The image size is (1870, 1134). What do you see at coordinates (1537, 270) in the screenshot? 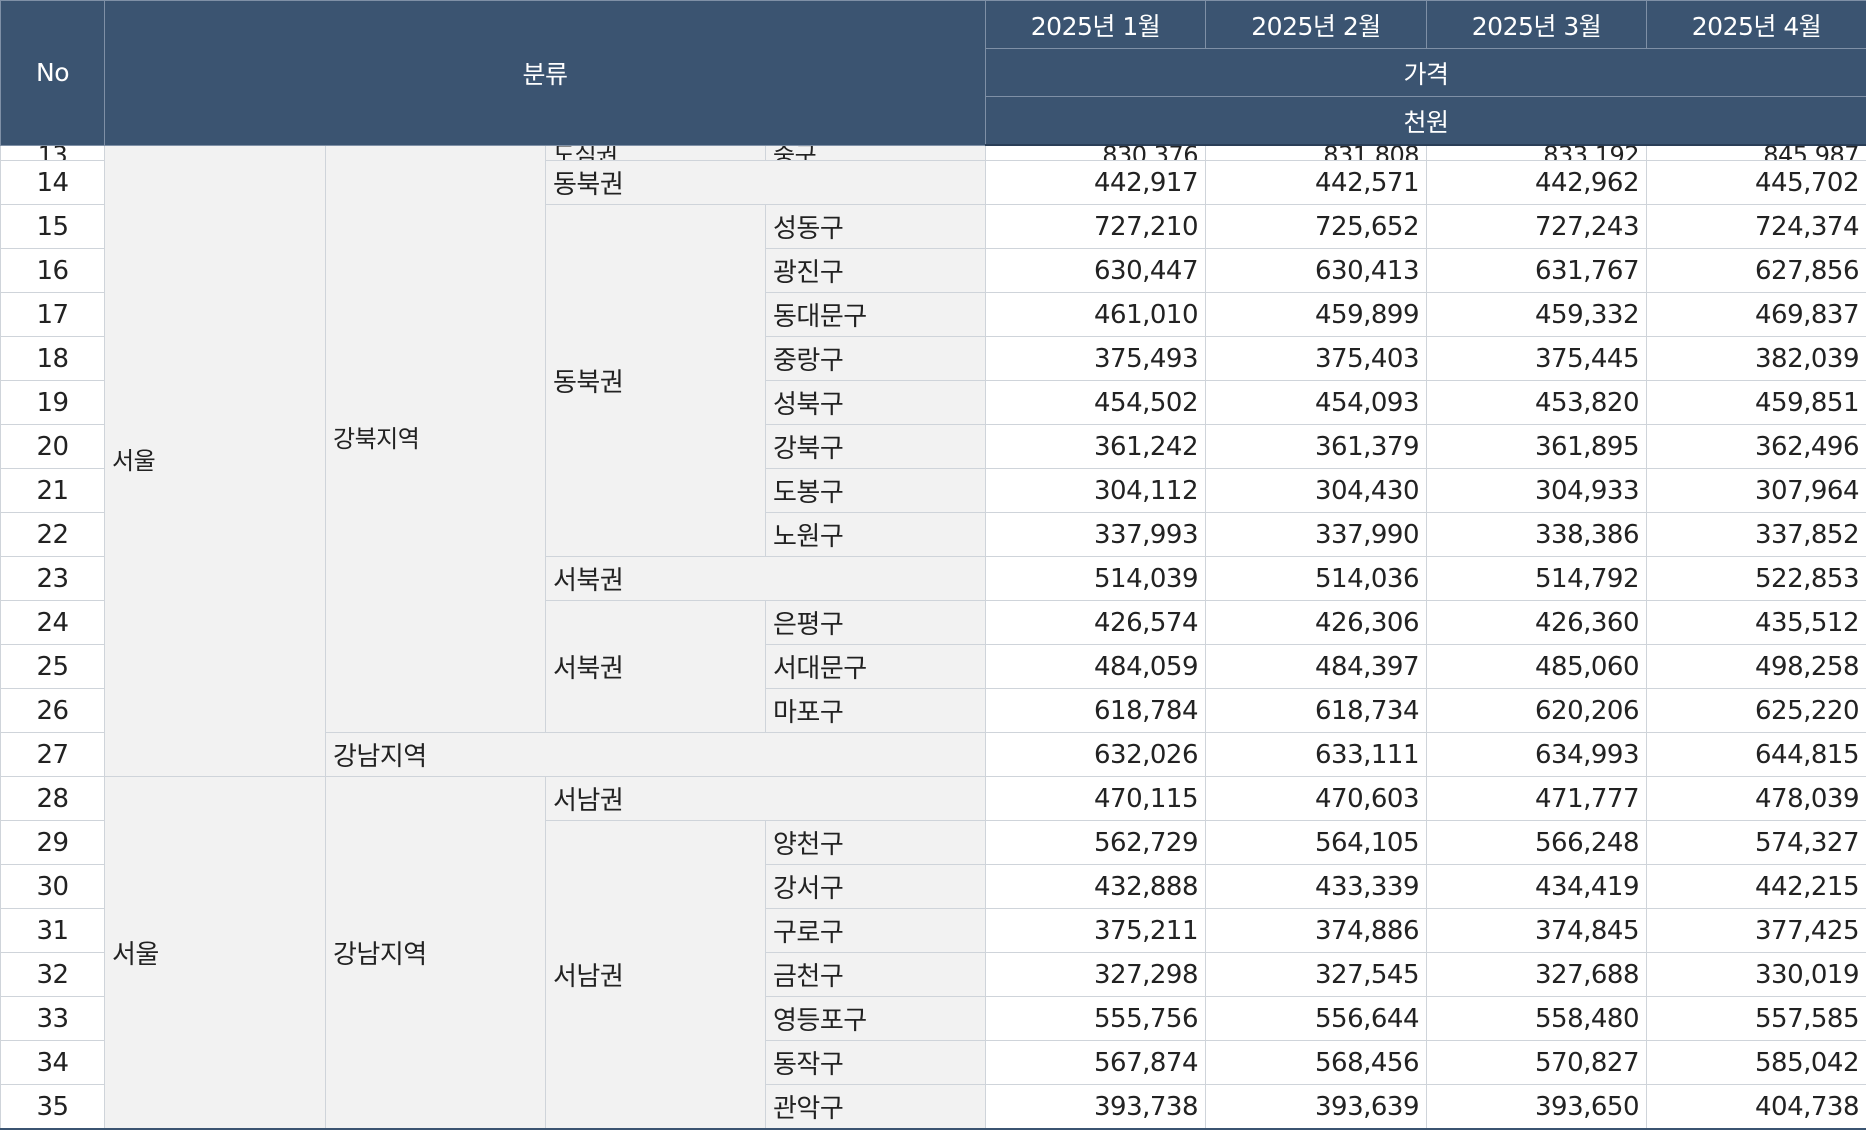
I see `value-cell: 631,767` at bounding box center [1537, 270].